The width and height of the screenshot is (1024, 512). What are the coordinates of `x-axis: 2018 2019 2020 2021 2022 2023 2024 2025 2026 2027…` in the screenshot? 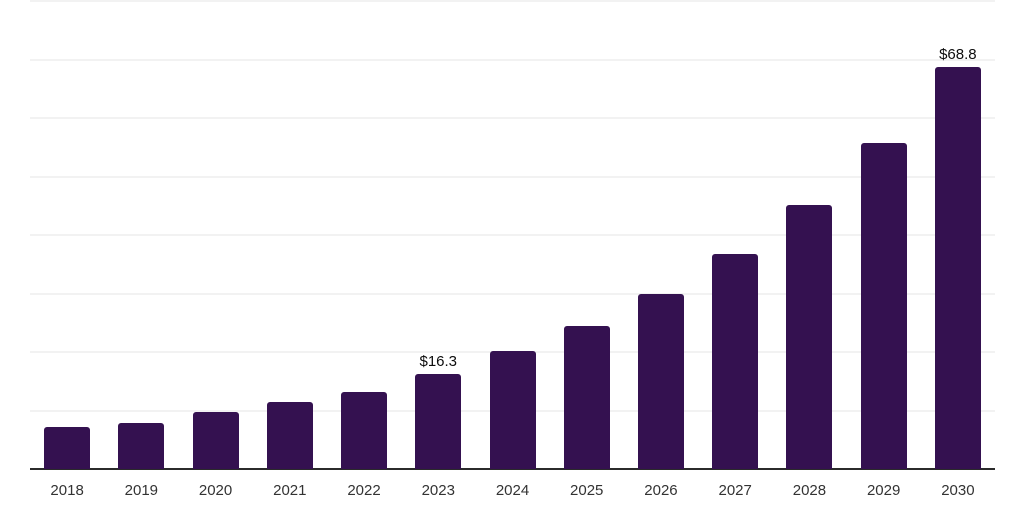 It's located at (512, 493).